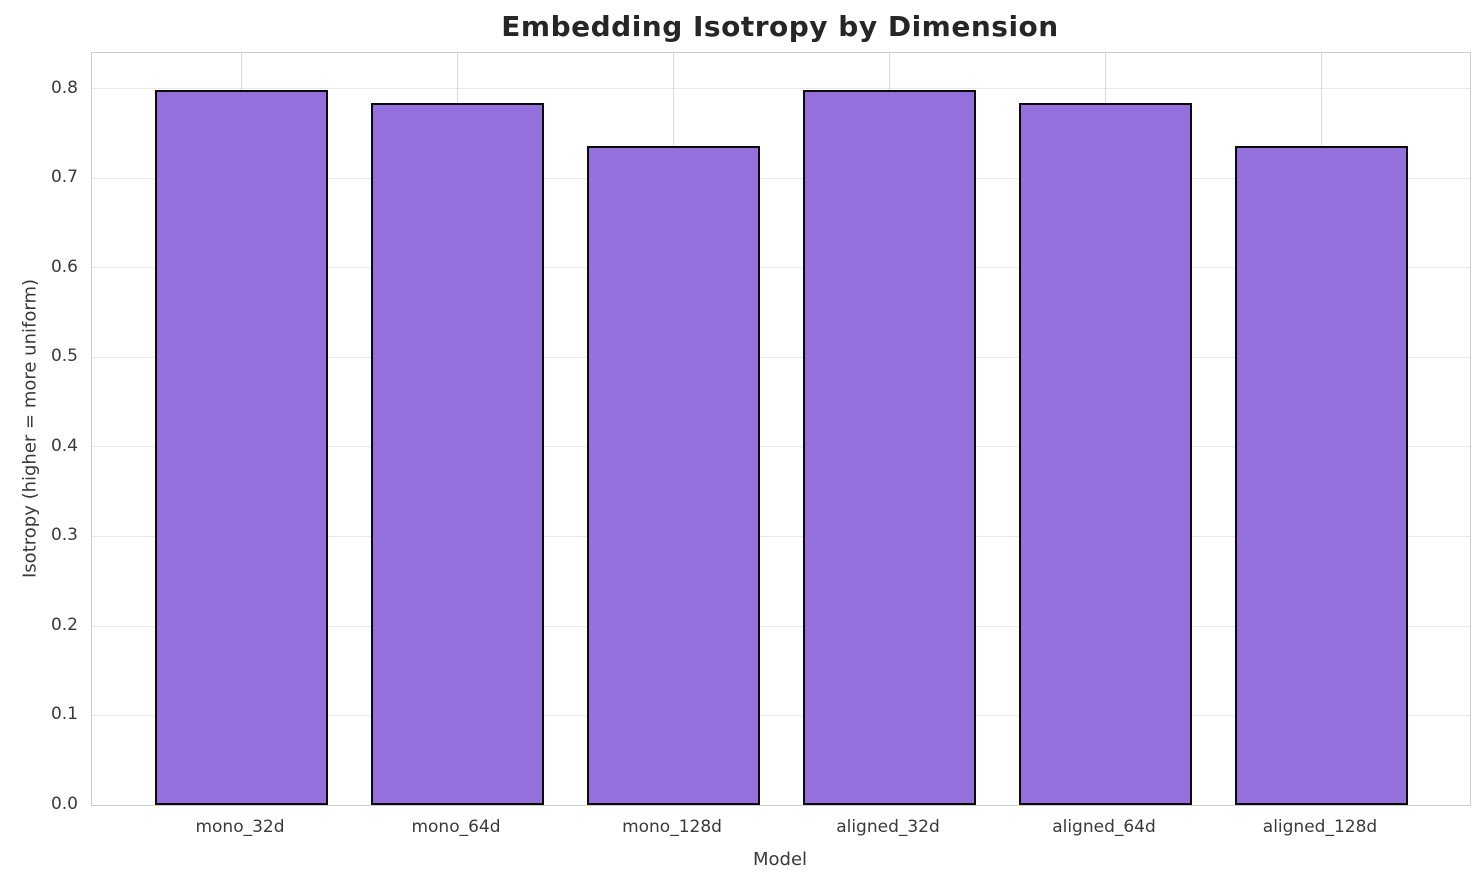 Image resolution: width=1484 pixels, height=885 pixels. Describe the element at coordinates (64, 356) in the screenshot. I see `y-tick-label: 0.5` at that location.